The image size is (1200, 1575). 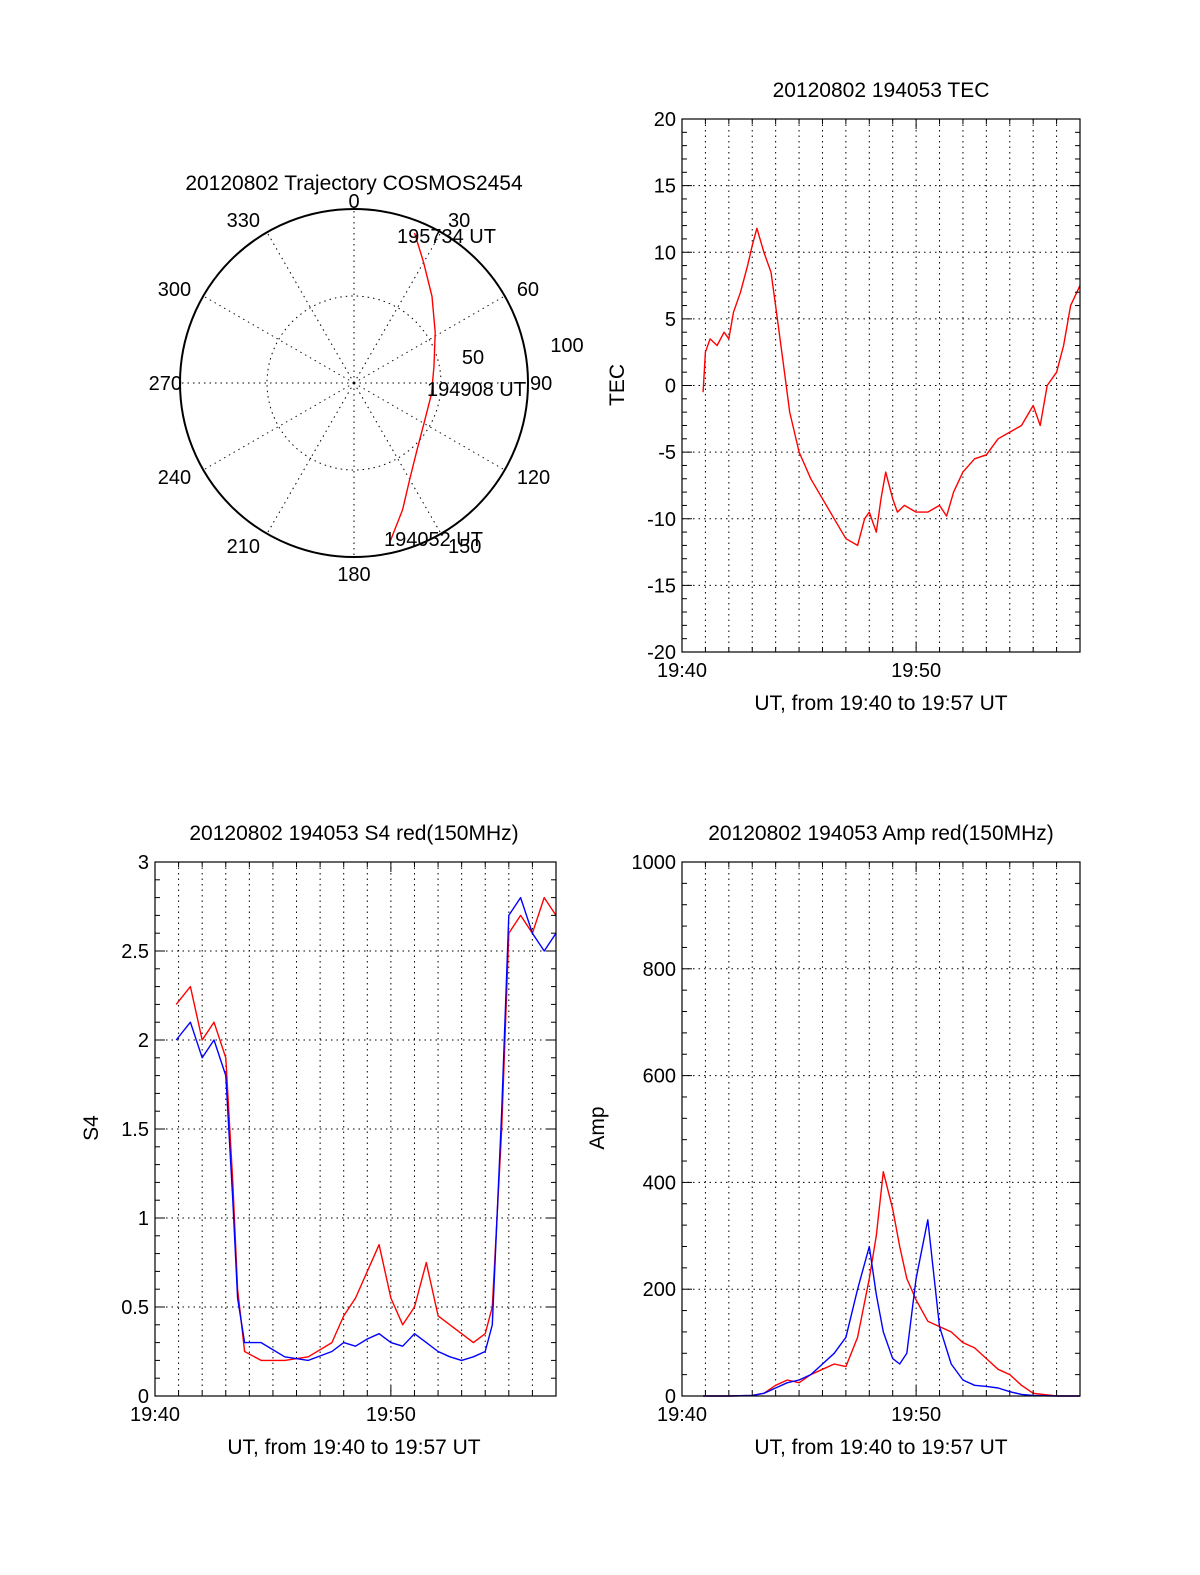 I want to click on s4-plot: 0 0.5 1 1.5 2 2.5 3 19:40 19:50, so click(x=339, y=1139).